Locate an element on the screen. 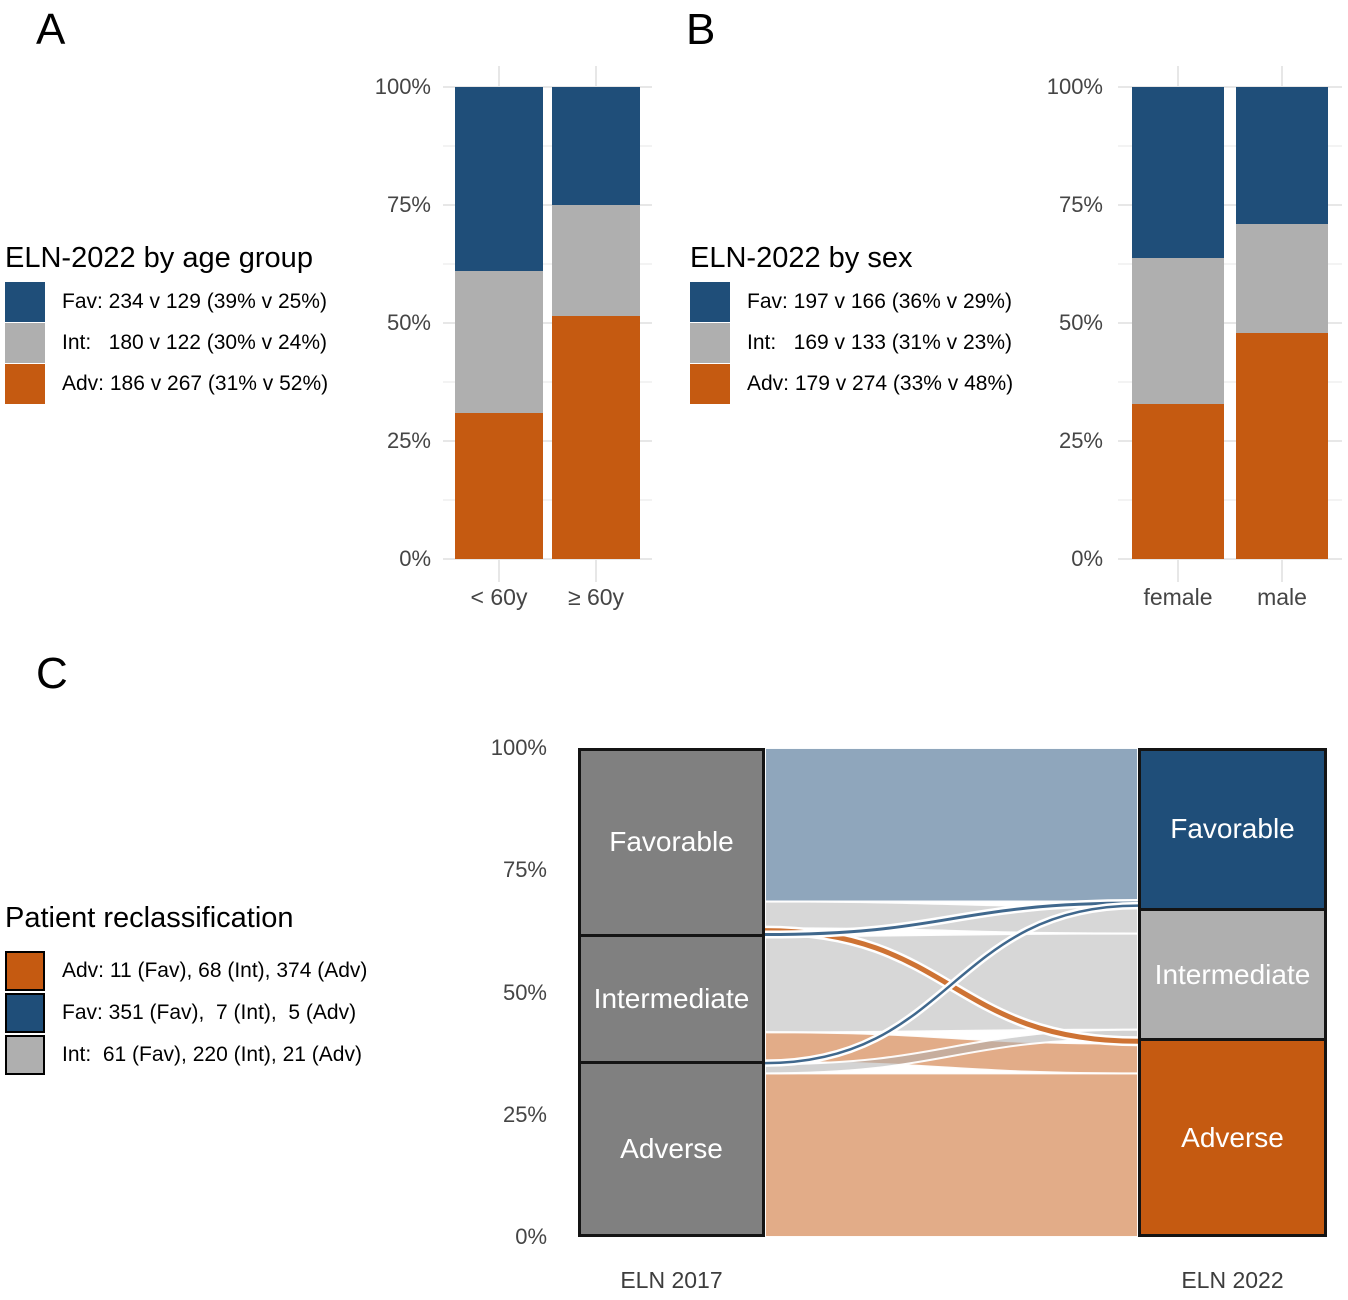 The image size is (1348, 1300). stratum-eln2017-favorable-label: Favorable is located at coordinates (671, 842).